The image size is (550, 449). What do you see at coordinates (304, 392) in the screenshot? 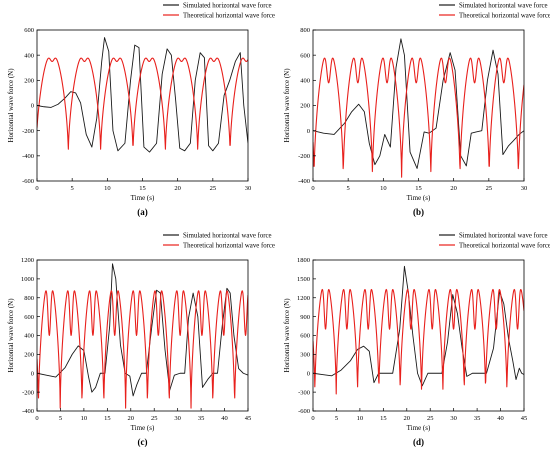
I see `y-tick-label: -300` at bounding box center [304, 392].